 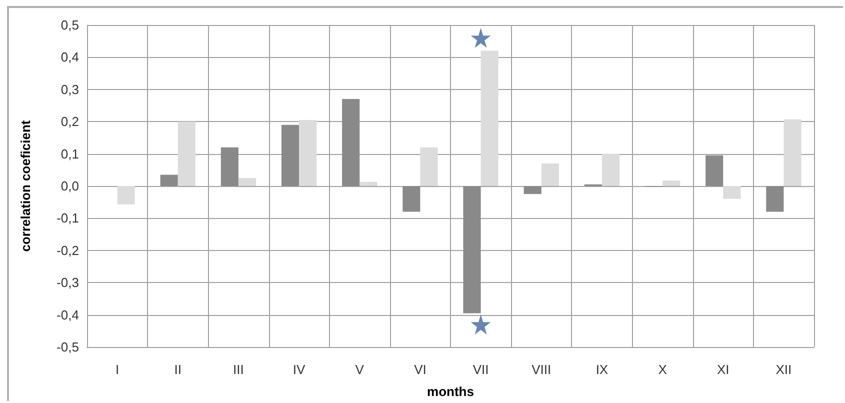 I want to click on y-tick-label: 0,0, so click(x=69, y=186).